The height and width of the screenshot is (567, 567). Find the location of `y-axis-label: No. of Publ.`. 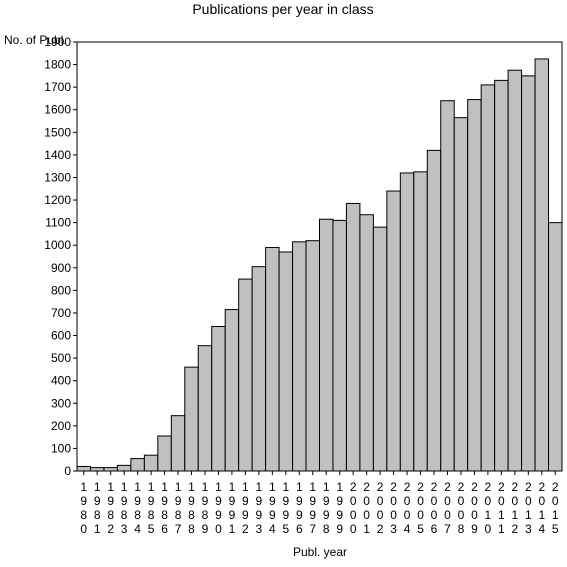

y-axis-label: No. of Publ. is located at coordinates (35, 40).